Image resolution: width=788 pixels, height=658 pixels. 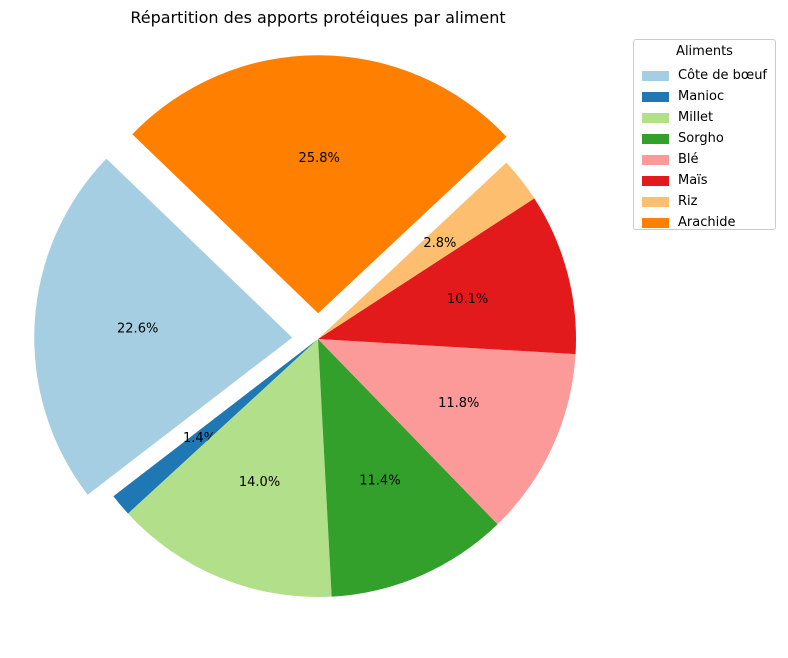 I want to click on legend-item-manioc: Manioc, so click(x=683, y=96).